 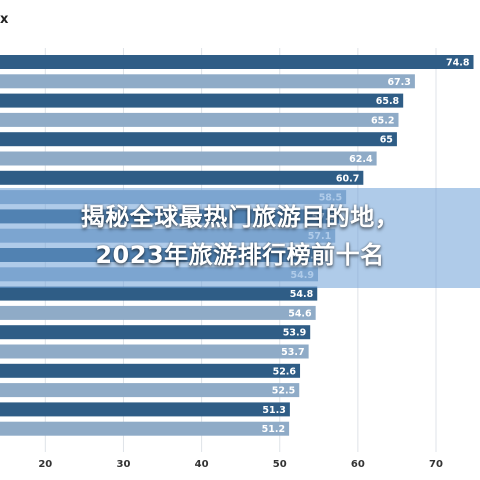 What do you see at coordinates (300, 313) in the screenshot?
I see `bar-value-label: 54.6` at bounding box center [300, 313].